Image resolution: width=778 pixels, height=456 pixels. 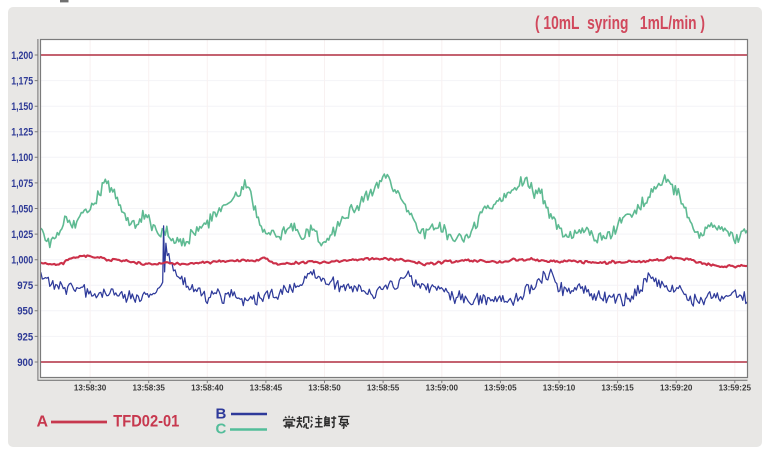 What do you see at coordinates (43, 422) in the screenshot?
I see `svg-text: A` at bounding box center [43, 422].